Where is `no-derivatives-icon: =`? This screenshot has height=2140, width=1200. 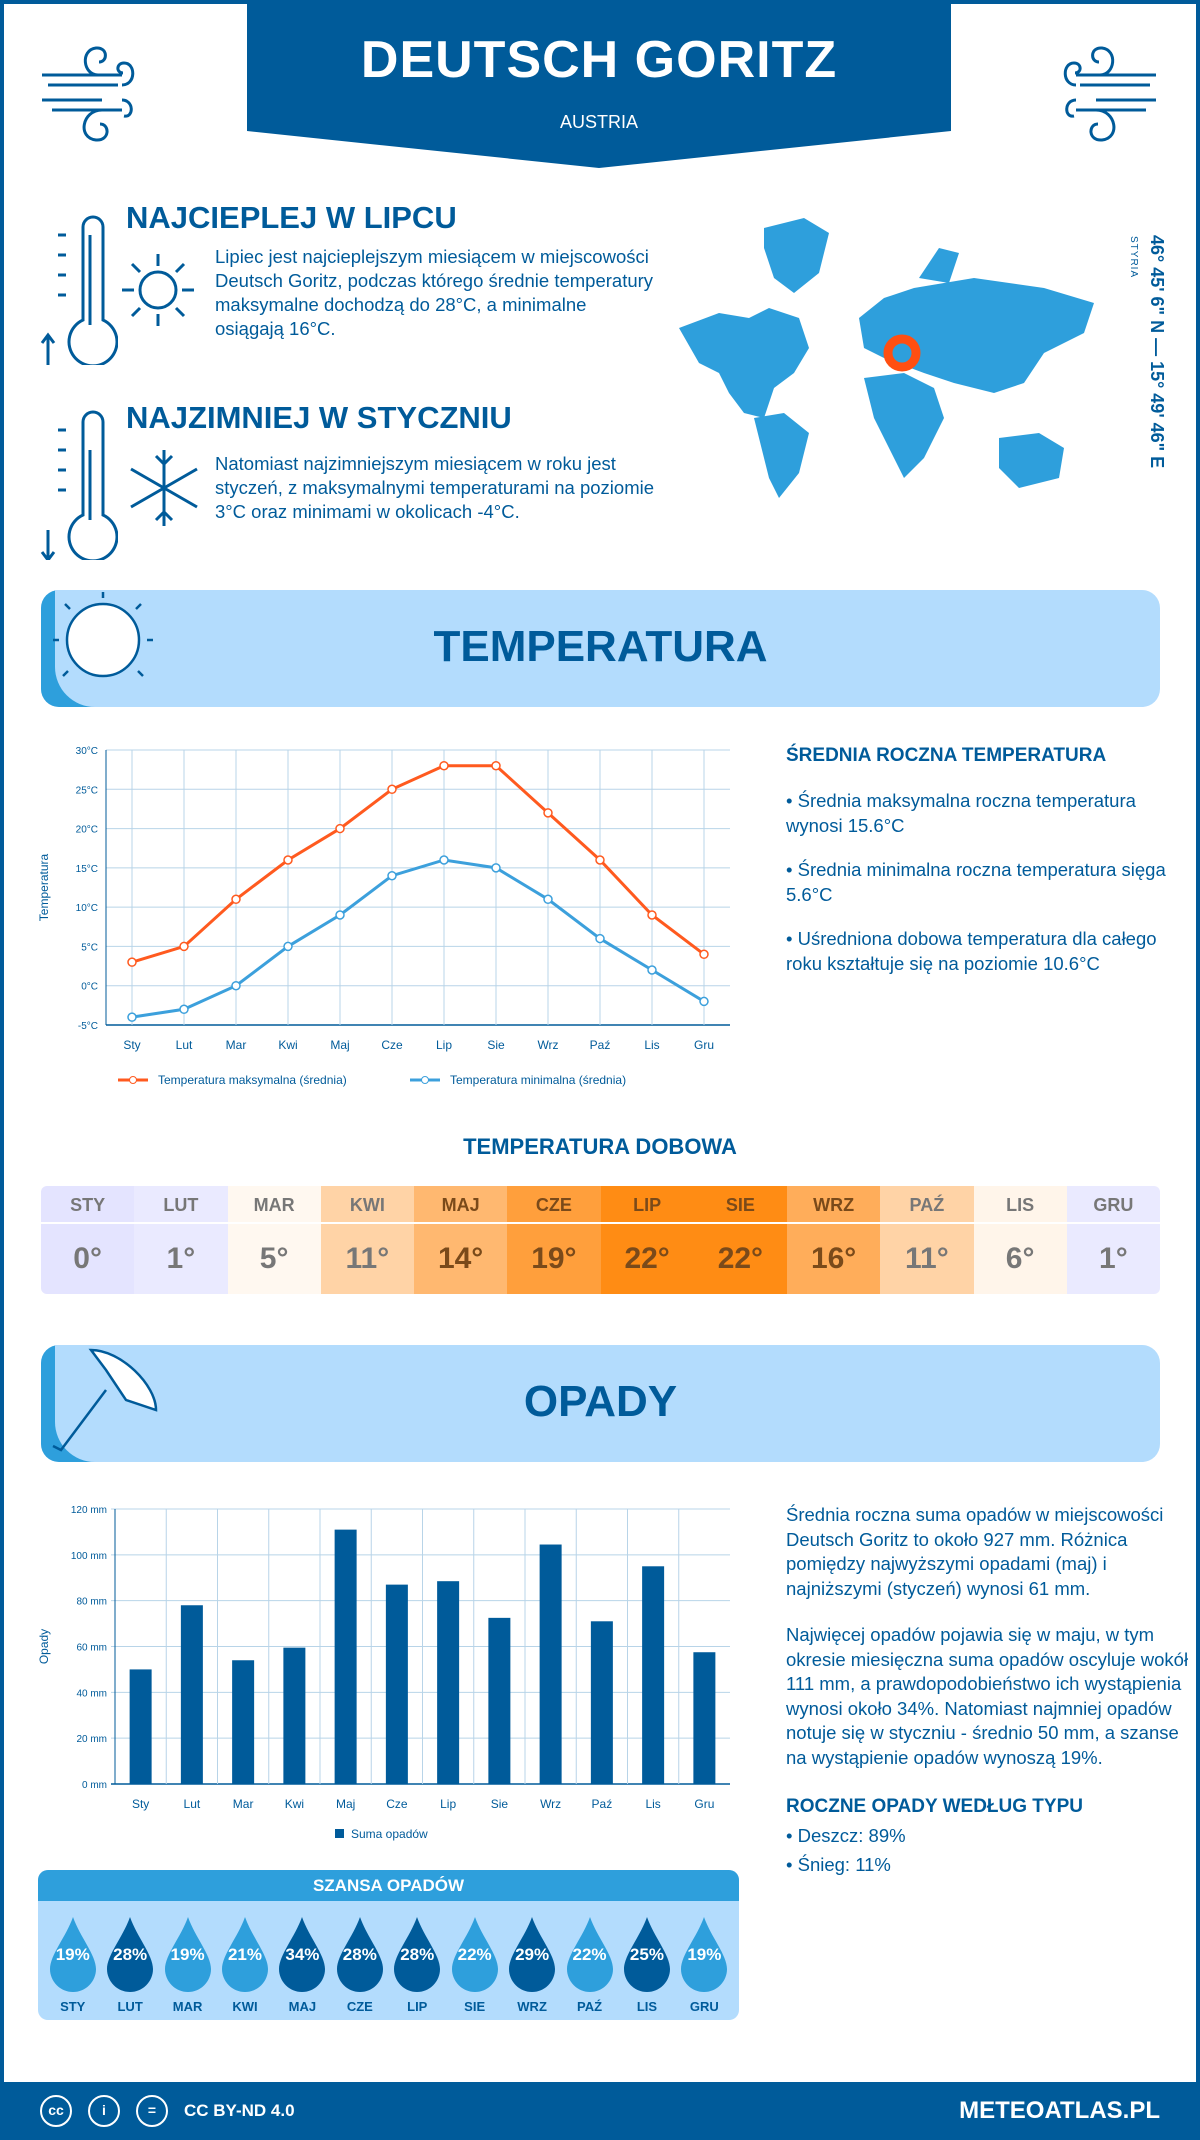
no-derivatives-icon: = is located at coordinates (152, 2111).